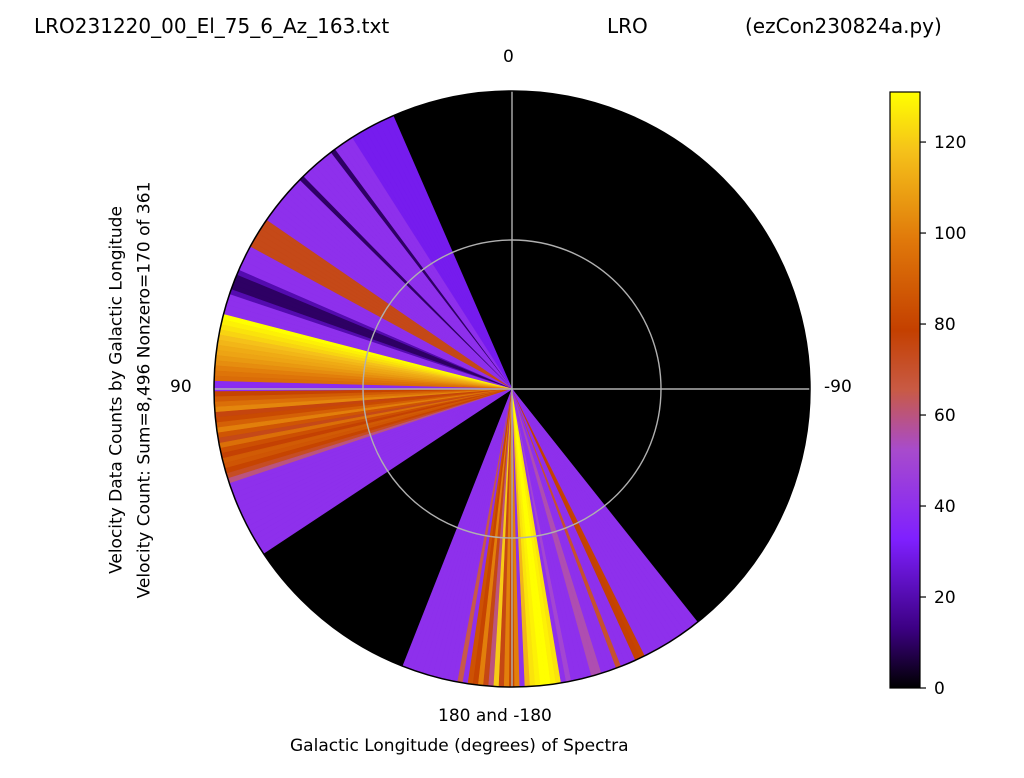 The width and height of the screenshot is (1024, 778). I want to click on chart-title-right: (ezCon230824a.py), so click(843, 26).